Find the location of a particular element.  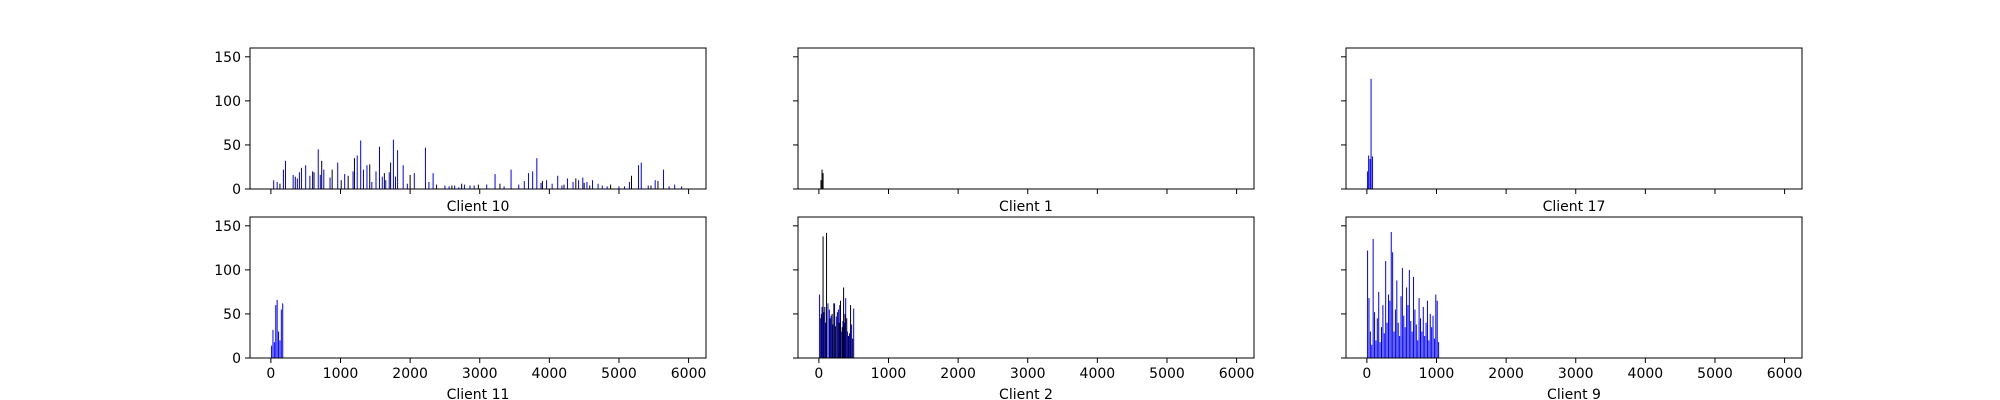

subplot-title: Client 1 is located at coordinates (1026, 207).